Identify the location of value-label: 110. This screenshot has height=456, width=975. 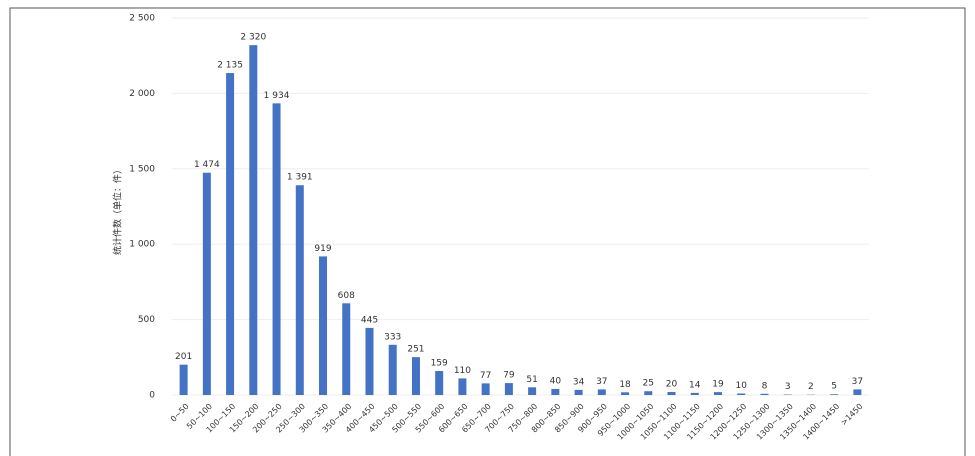
(462, 371).